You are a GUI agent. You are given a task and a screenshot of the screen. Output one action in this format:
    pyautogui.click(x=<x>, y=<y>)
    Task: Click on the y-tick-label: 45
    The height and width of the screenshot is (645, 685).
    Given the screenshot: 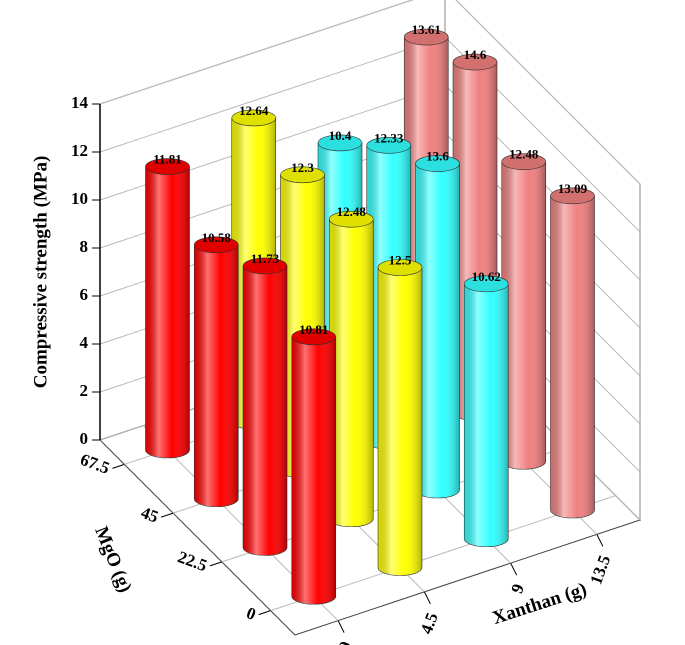 What is the action you would take?
    pyautogui.click(x=149, y=515)
    